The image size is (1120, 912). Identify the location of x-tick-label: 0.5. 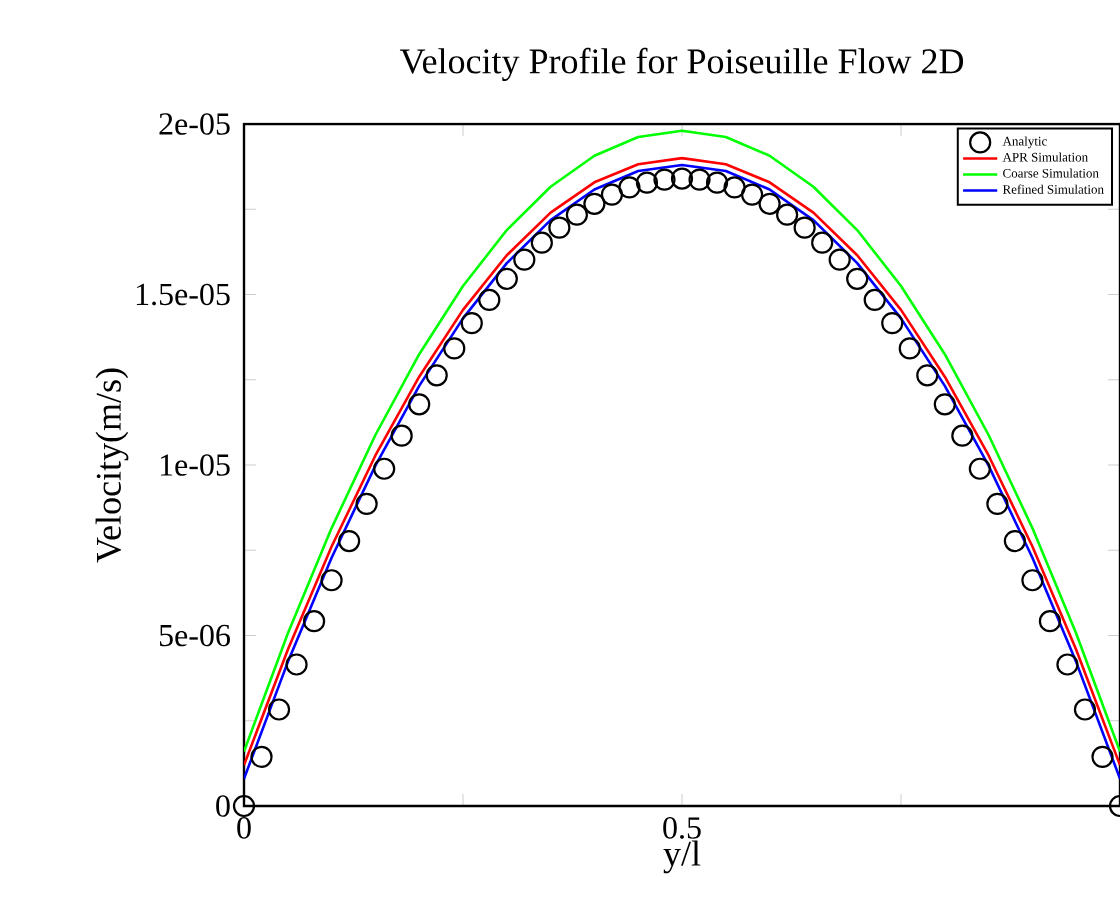
(682, 828).